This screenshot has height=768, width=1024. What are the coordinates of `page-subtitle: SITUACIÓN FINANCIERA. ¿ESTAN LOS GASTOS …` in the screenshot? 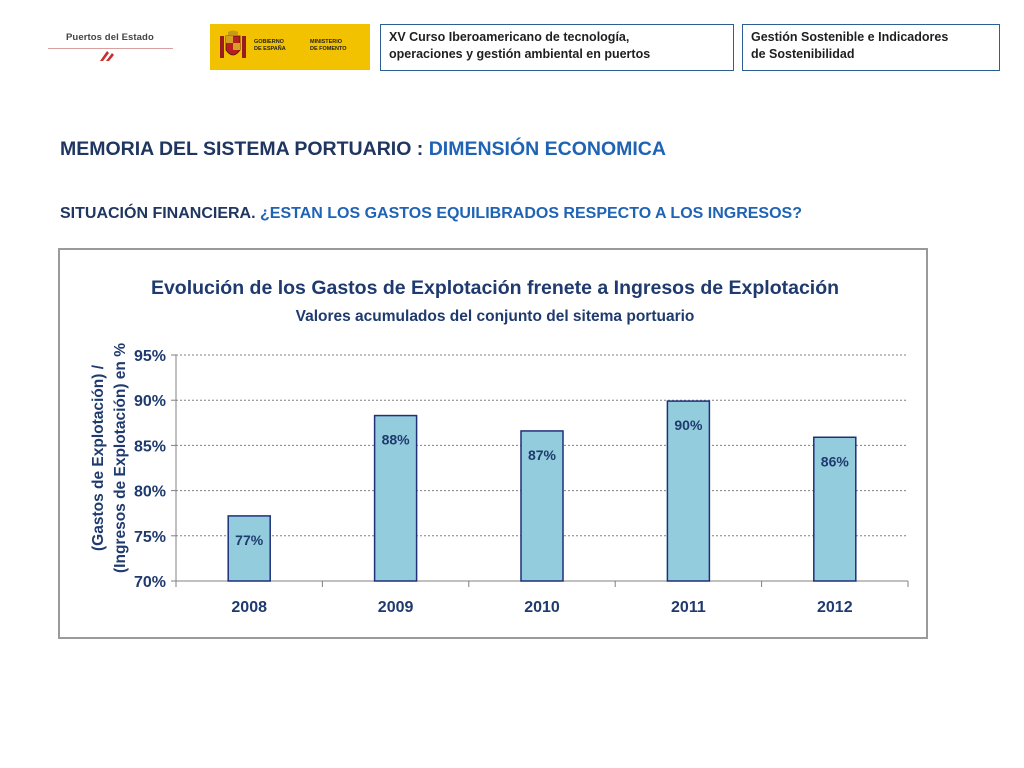 It's located at (431, 214).